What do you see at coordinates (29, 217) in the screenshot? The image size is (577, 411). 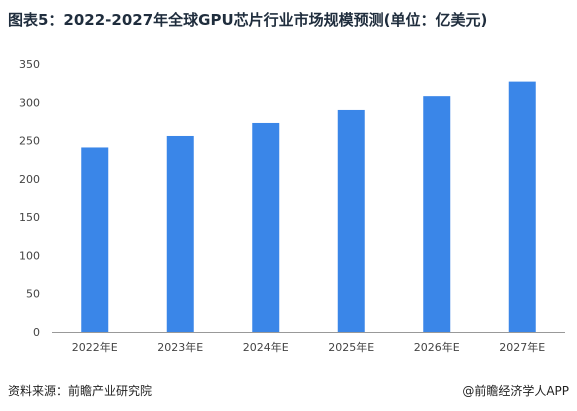 I see `y-tick-label: 150` at bounding box center [29, 217].